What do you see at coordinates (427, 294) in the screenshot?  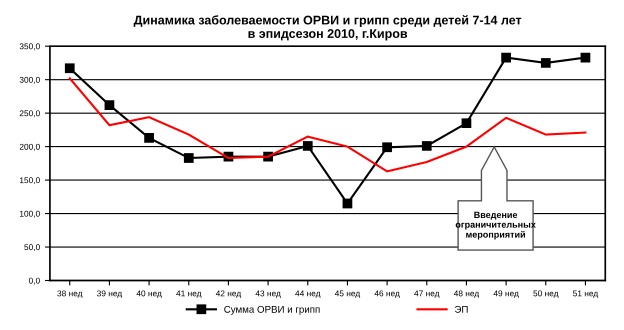 I see `x-tick-label: 47 нед` at bounding box center [427, 294].